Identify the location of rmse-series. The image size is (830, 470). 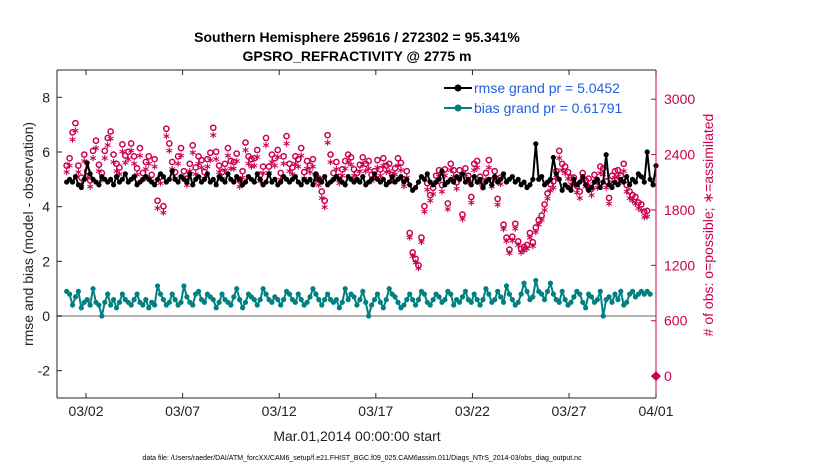
(361, 167).